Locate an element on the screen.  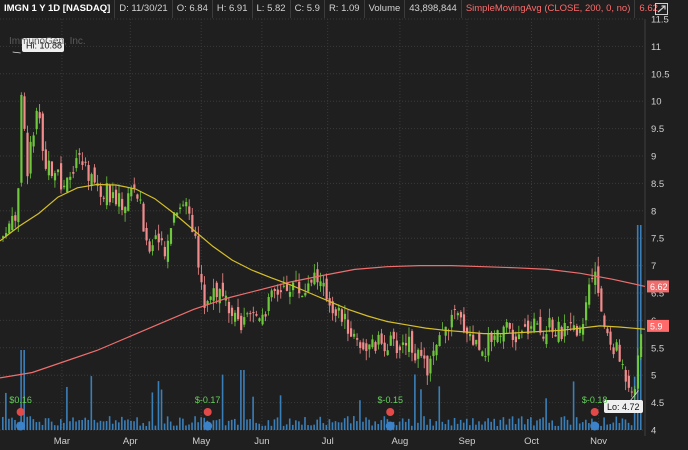
study-label: SimpleMovingAvg (CLOSE, 200, 0, no) is located at coordinates (549, 9).